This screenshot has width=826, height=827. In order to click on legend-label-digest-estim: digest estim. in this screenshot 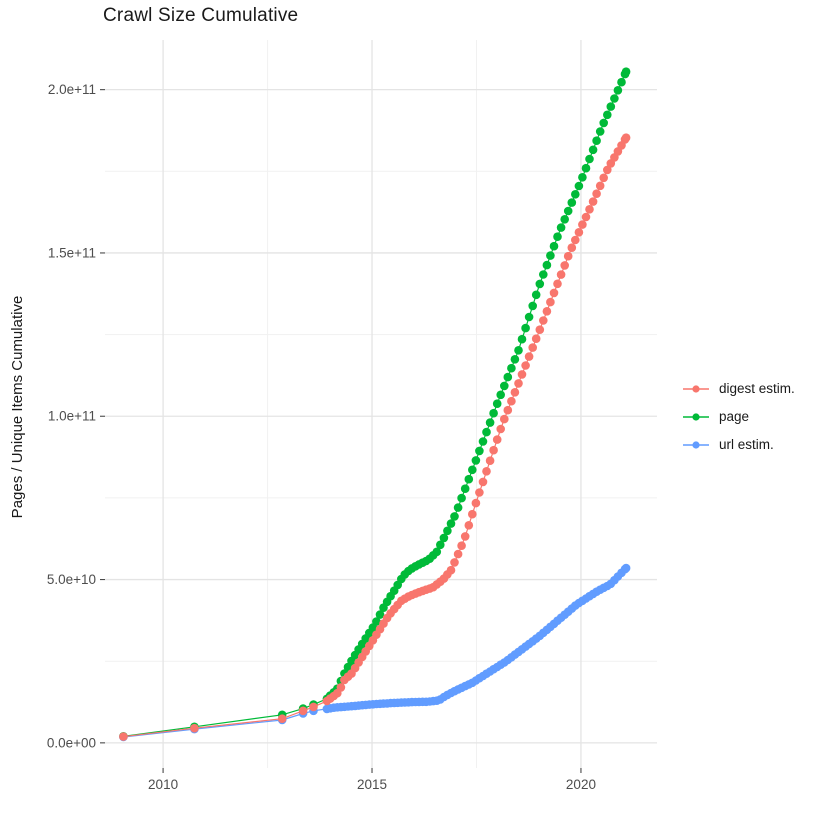, I will do `click(757, 388)`.